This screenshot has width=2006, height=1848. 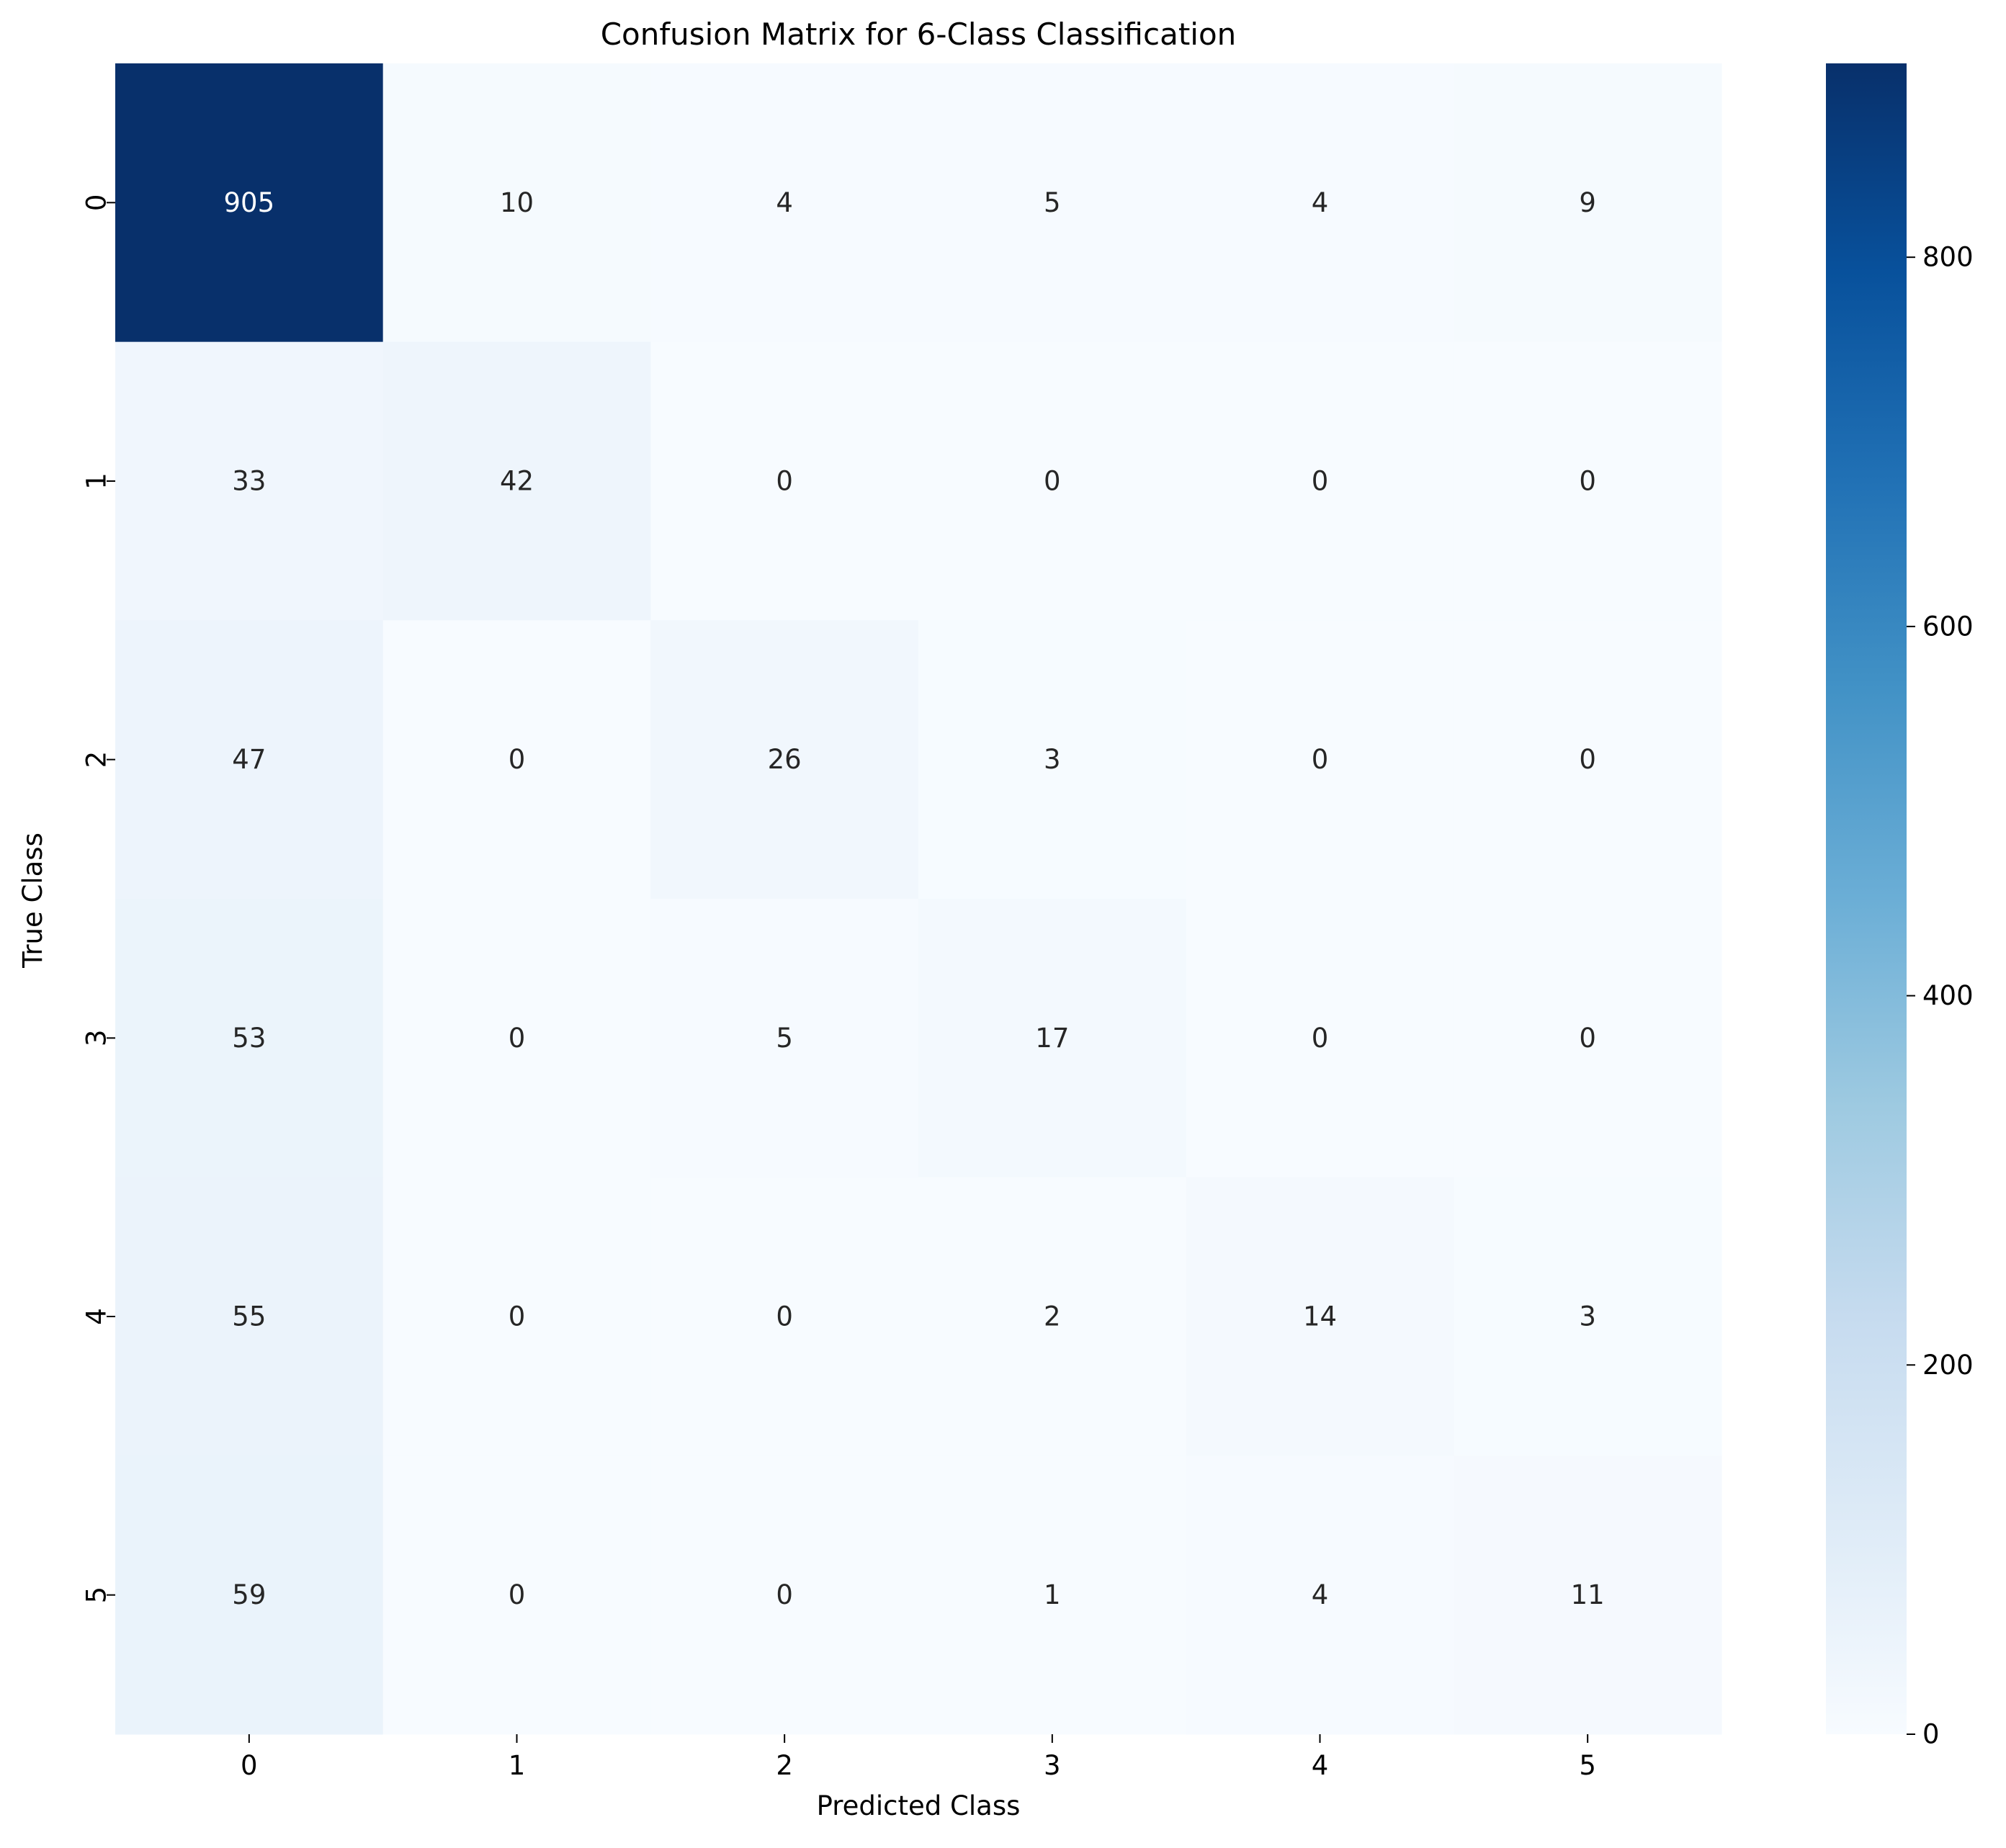 I want to click on cell-value-r4-c1: 0, so click(x=517, y=1316).